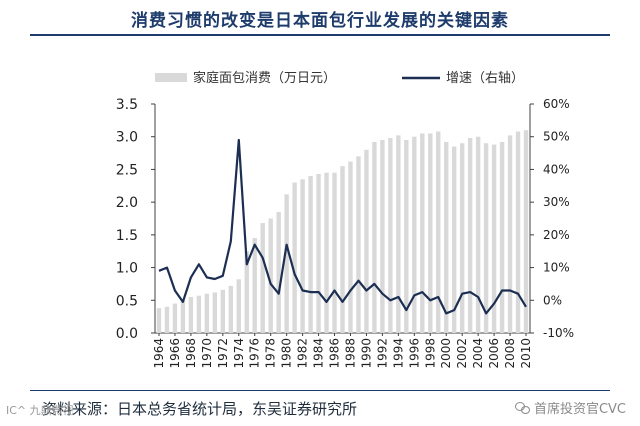 The width and height of the screenshot is (640, 426). What do you see at coordinates (127, 334) in the screenshot?
I see `left-tick-label: 0.0` at bounding box center [127, 334].